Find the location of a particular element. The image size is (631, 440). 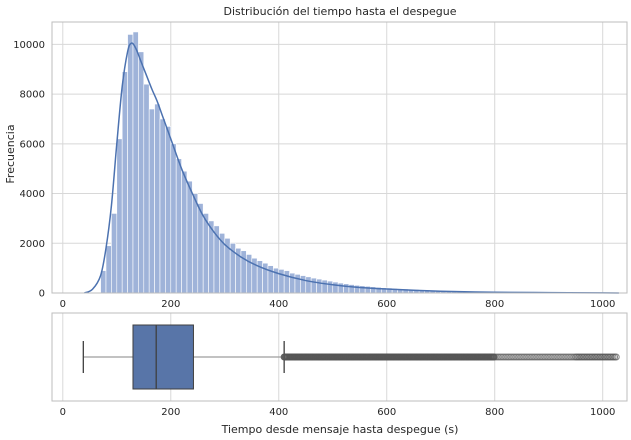

y-axis-label: Frecuencia is located at coordinates (10, 153).